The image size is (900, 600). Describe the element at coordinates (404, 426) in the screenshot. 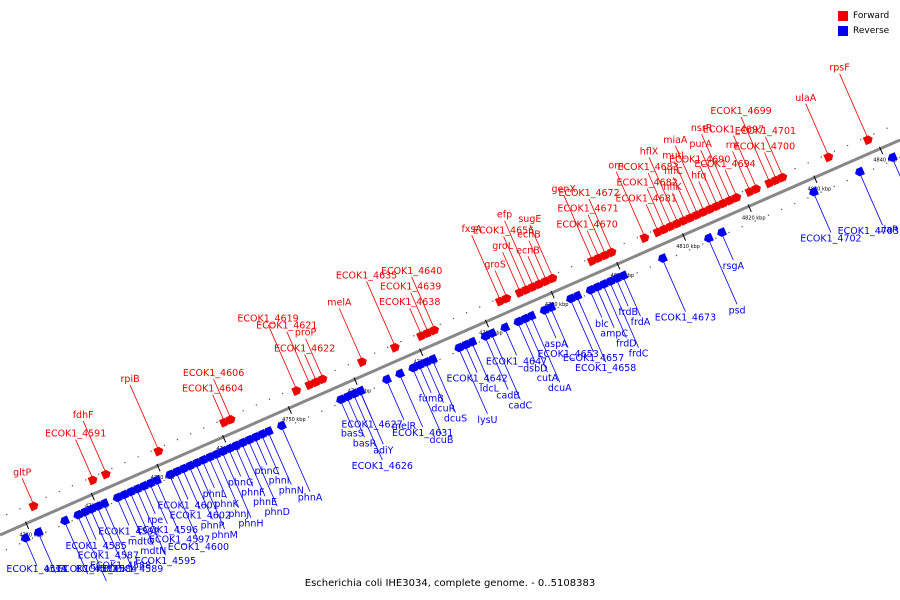

I see `gene-label: melR` at that location.